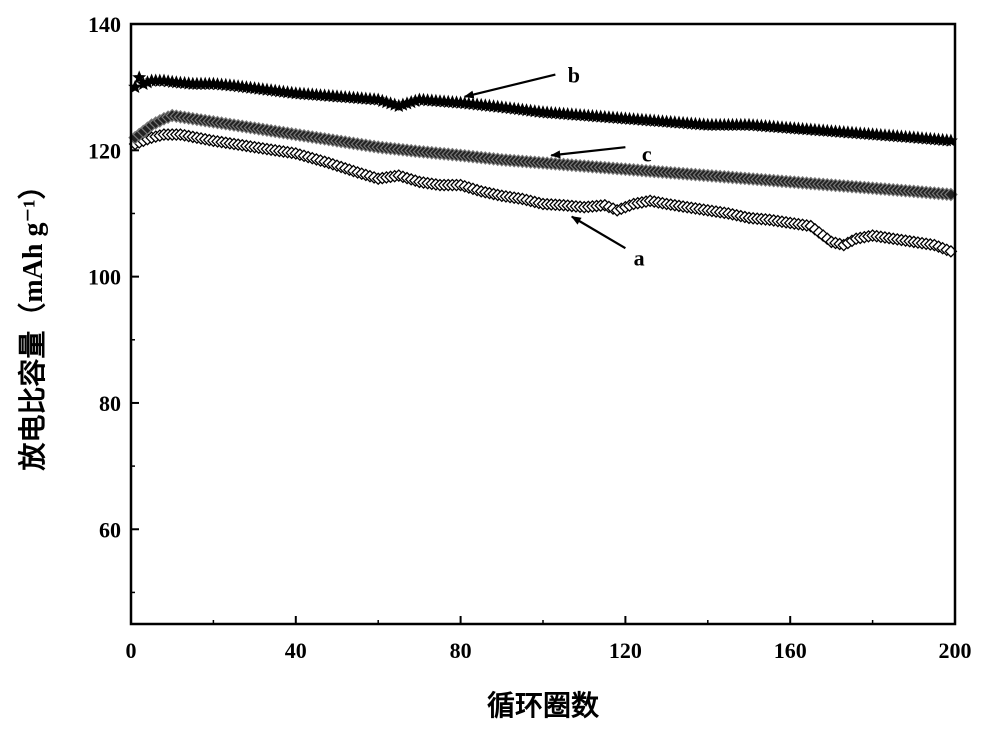 The height and width of the screenshot is (743, 1000). Describe the element at coordinates (110, 403) in the screenshot. I see `y-tick-label: 80` at that location.